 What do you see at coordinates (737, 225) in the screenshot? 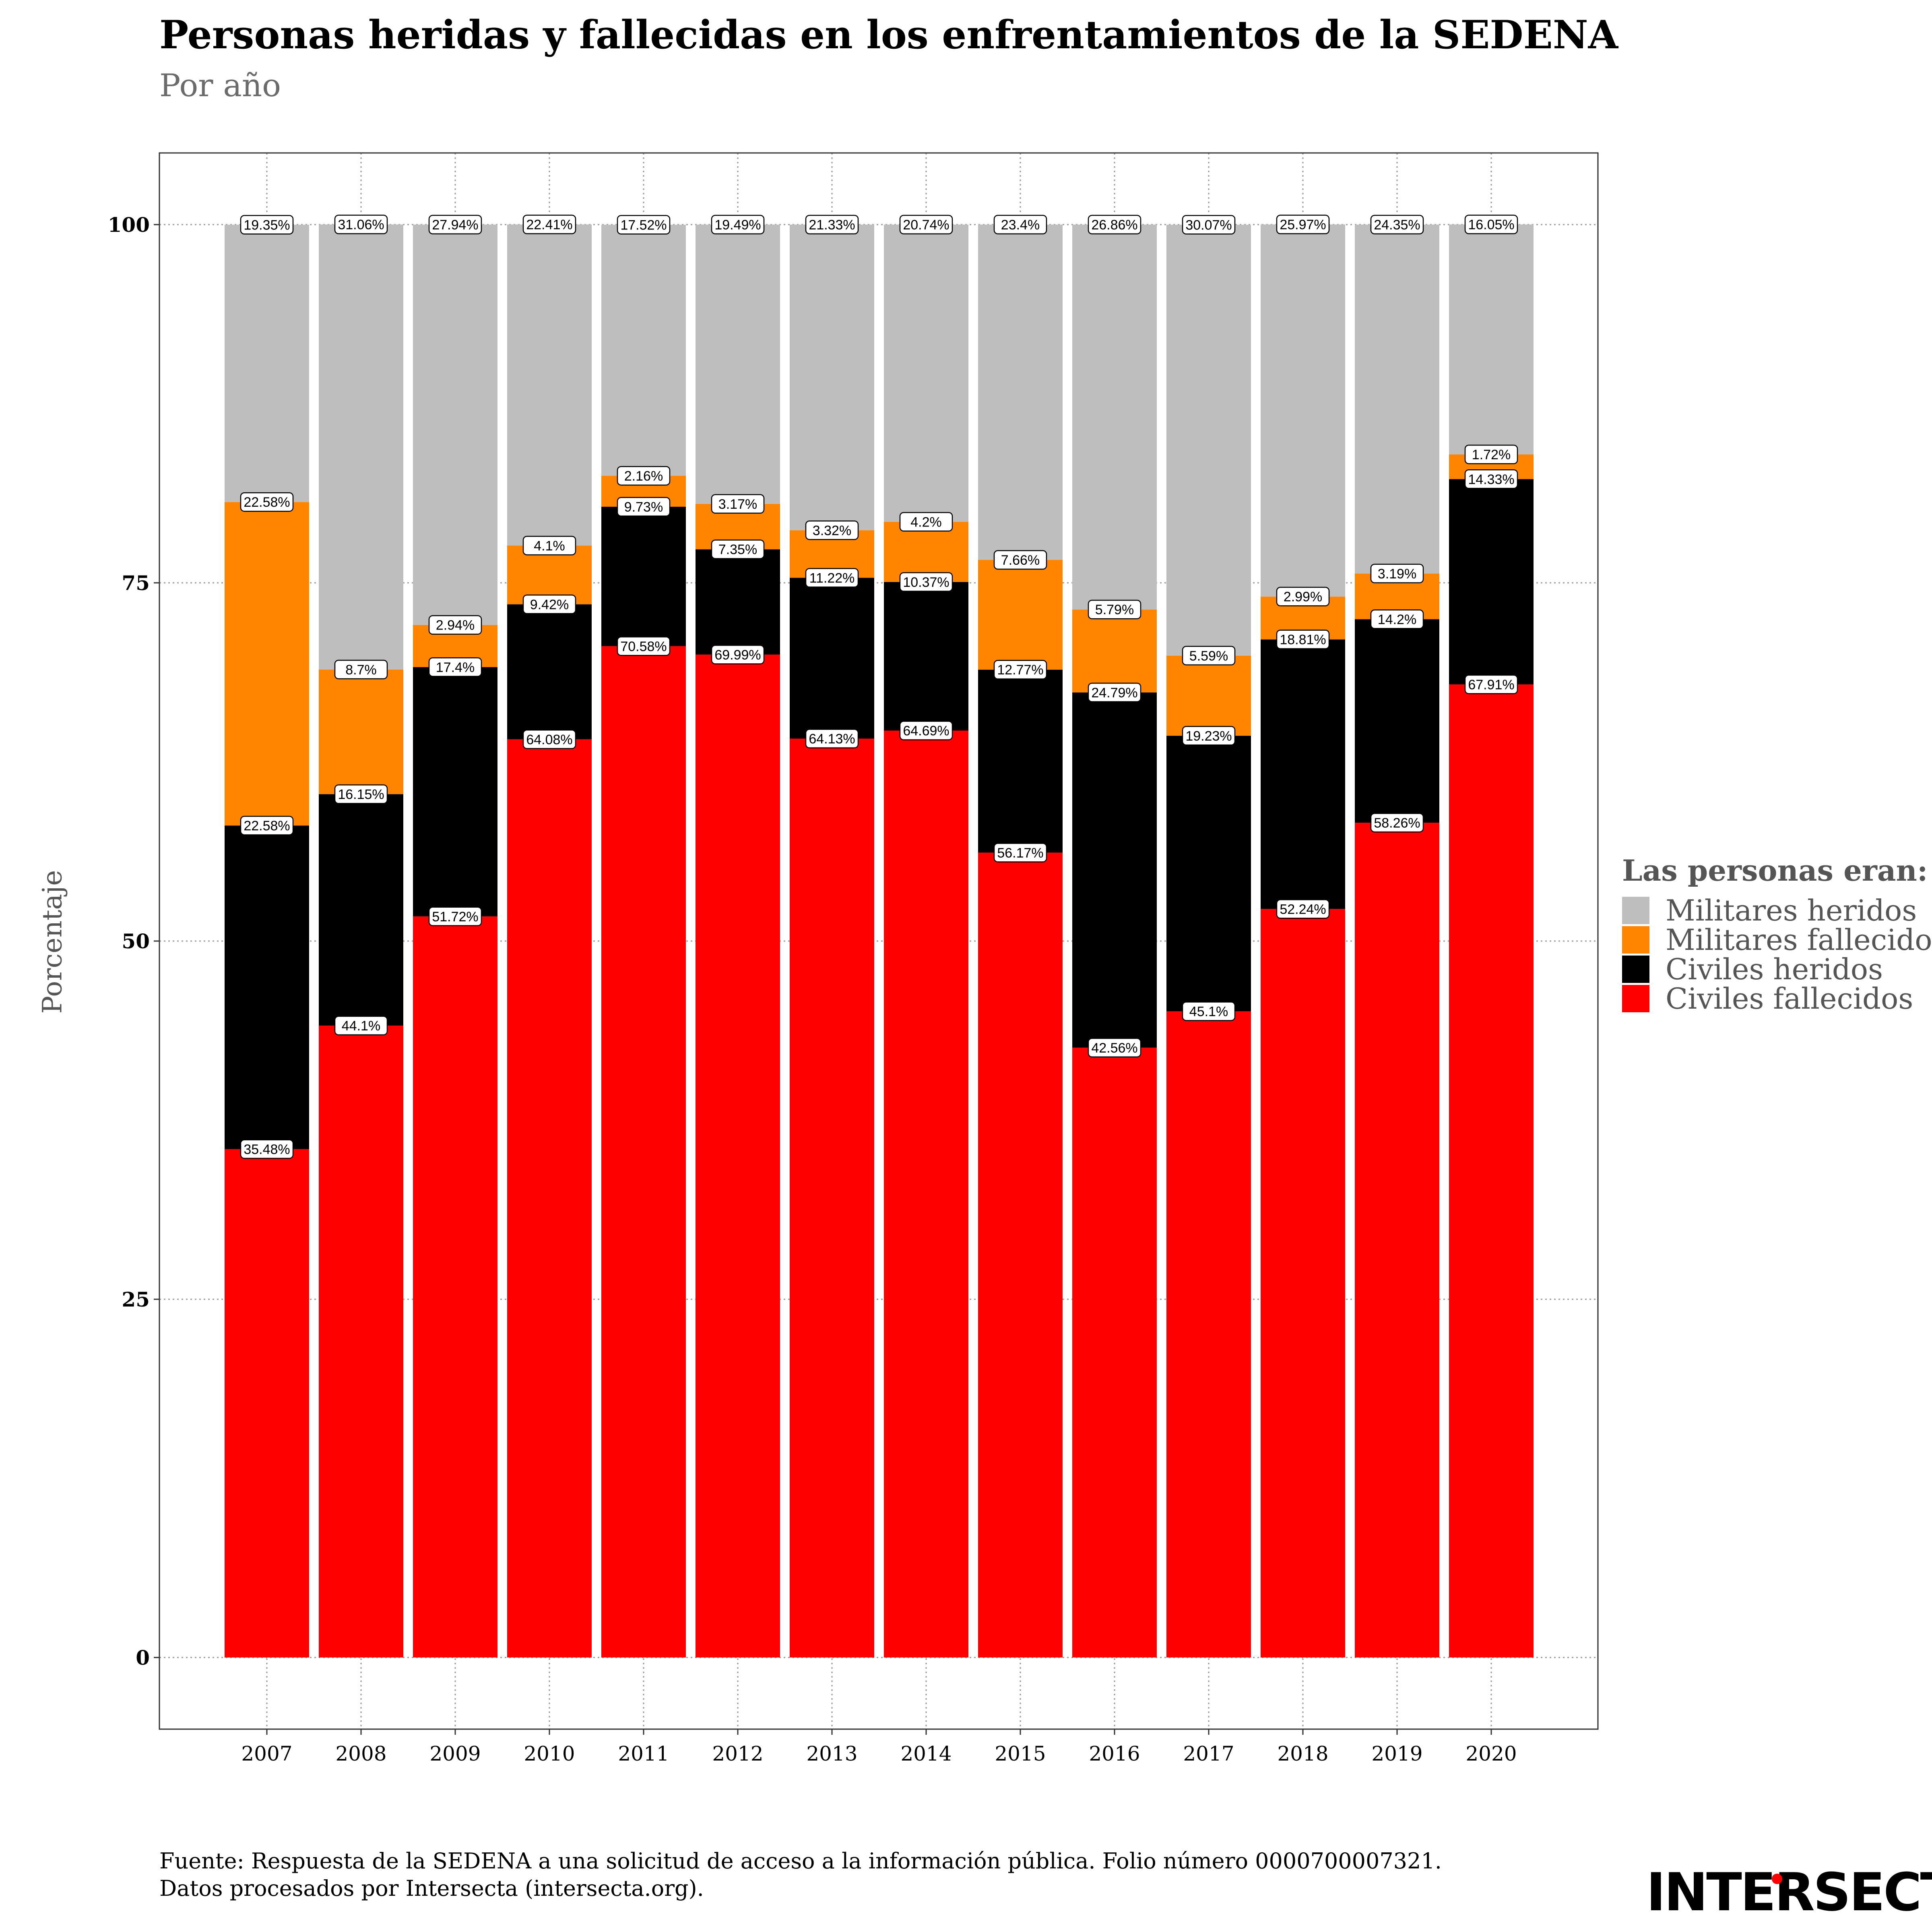
I see `data-label: 19.49%` at bounding box center [737, 225].